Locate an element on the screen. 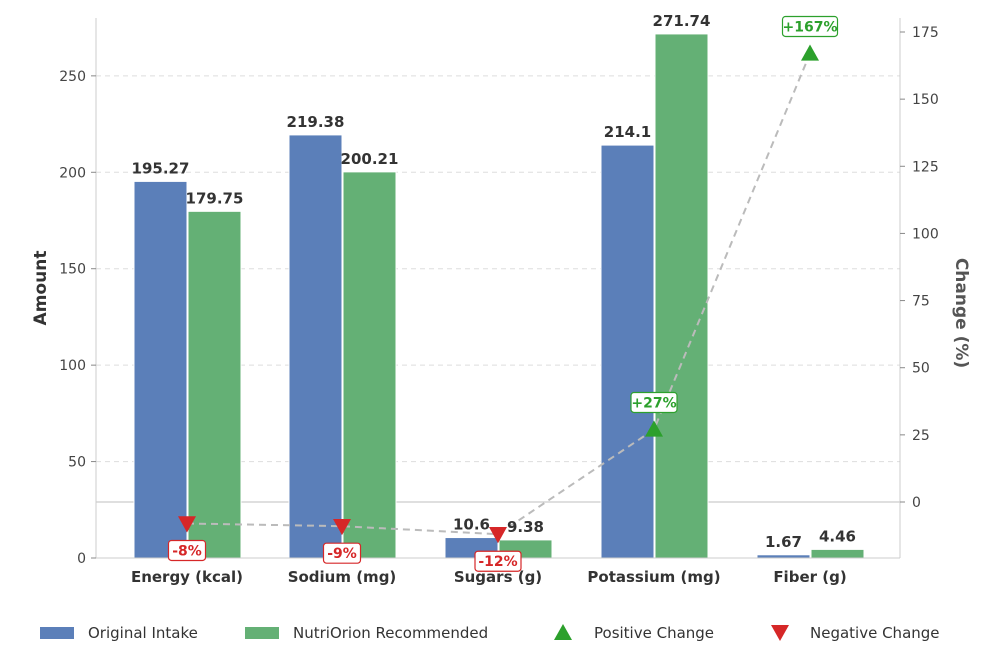 The height and width of the screenshot is (664, 996). bar-value-label: 214.1 is located at coordinates (627, 132).